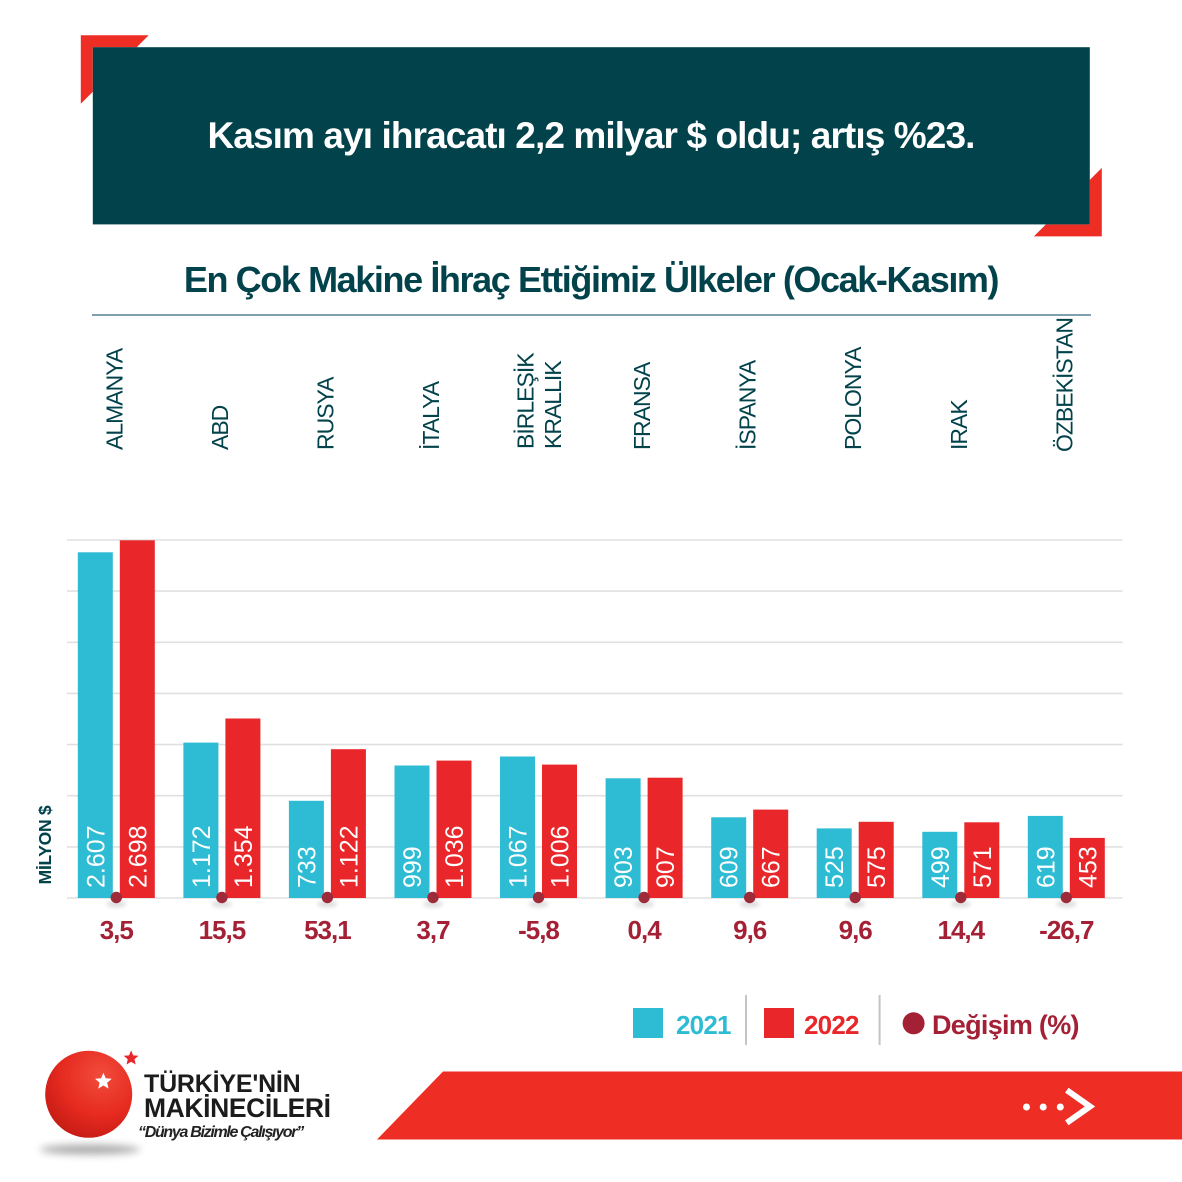 Image resolution: width=1182 pixels, height=1182 pixels. What do you see at coordinates (941, 867) in the screenshot?
I see `svg-text: 499` at bounding box center [941, 867].